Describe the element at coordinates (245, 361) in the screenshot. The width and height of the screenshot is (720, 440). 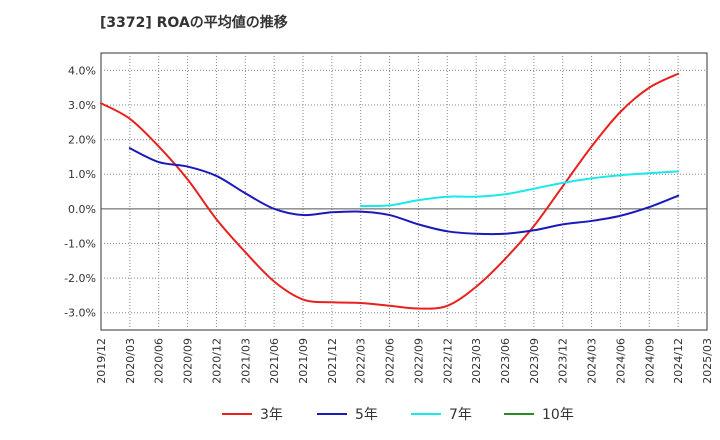
I see `x-tick-label: 2021/03` at that location.